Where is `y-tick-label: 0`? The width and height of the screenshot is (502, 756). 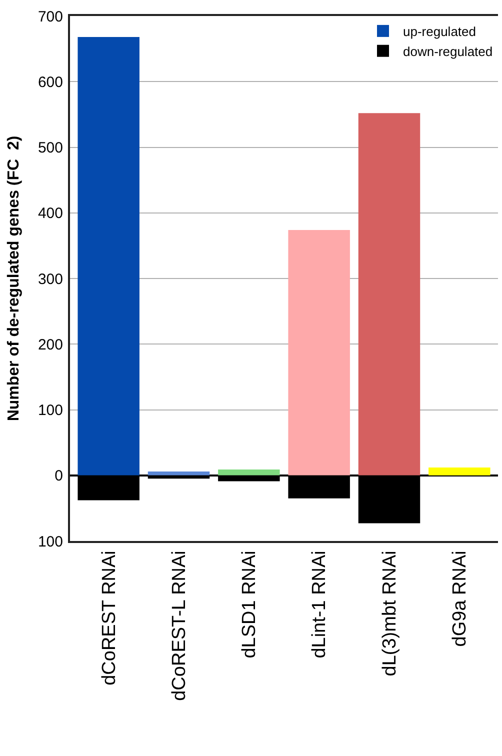 y-tick-label: 0 is located at coordinates (58, 476).